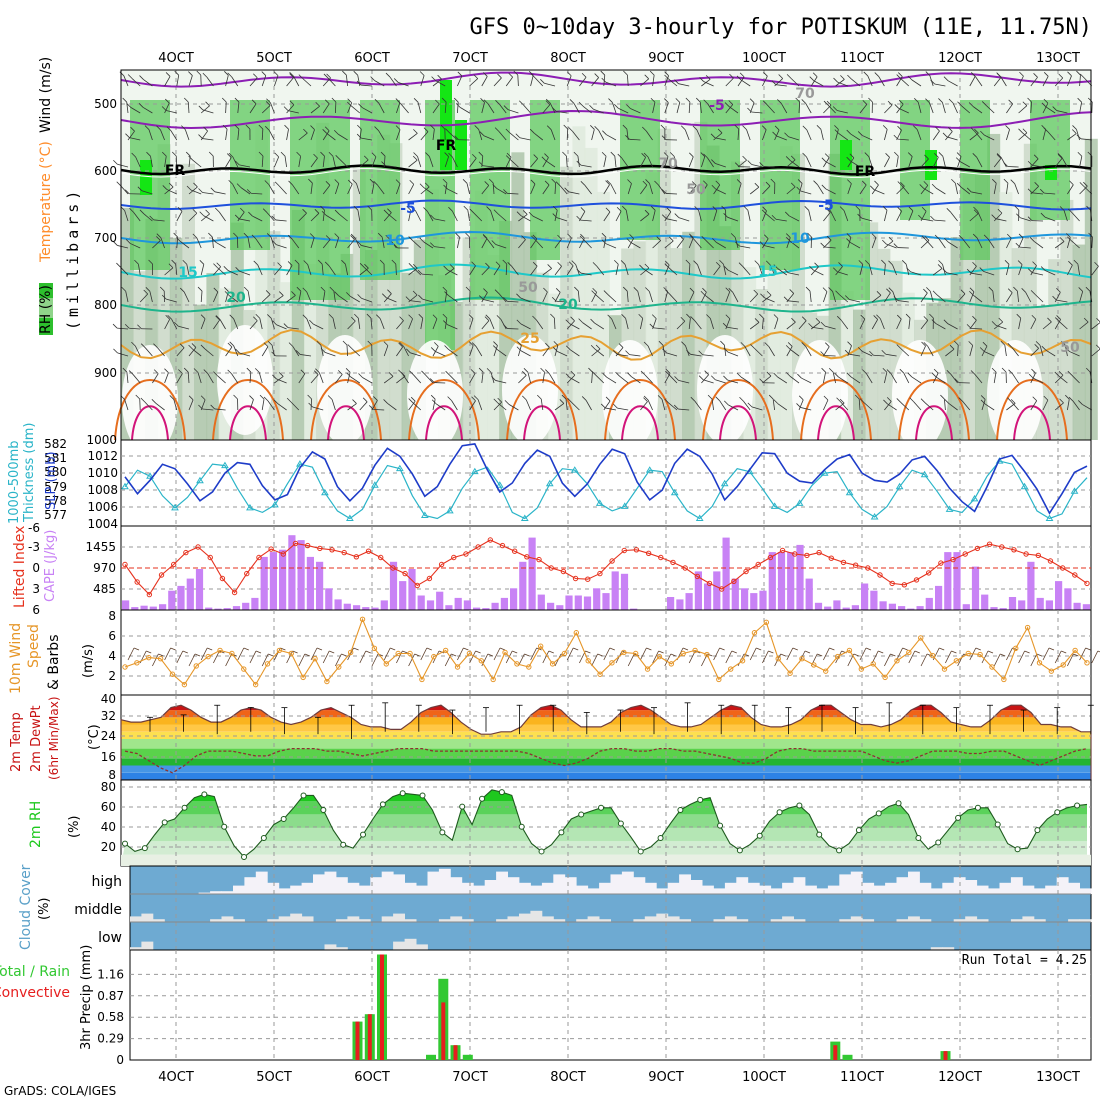  I want to click on axis-tick-label: 8, so click(112, 616).